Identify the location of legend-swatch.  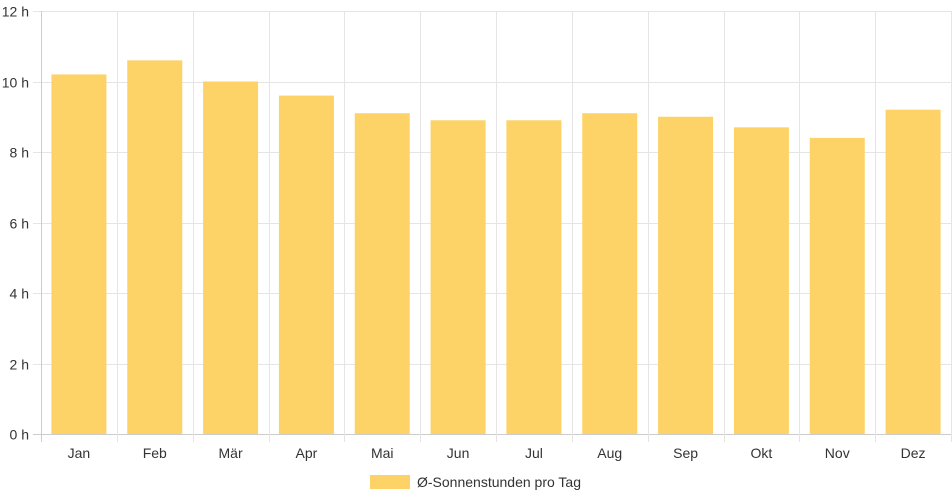
(390, 482).